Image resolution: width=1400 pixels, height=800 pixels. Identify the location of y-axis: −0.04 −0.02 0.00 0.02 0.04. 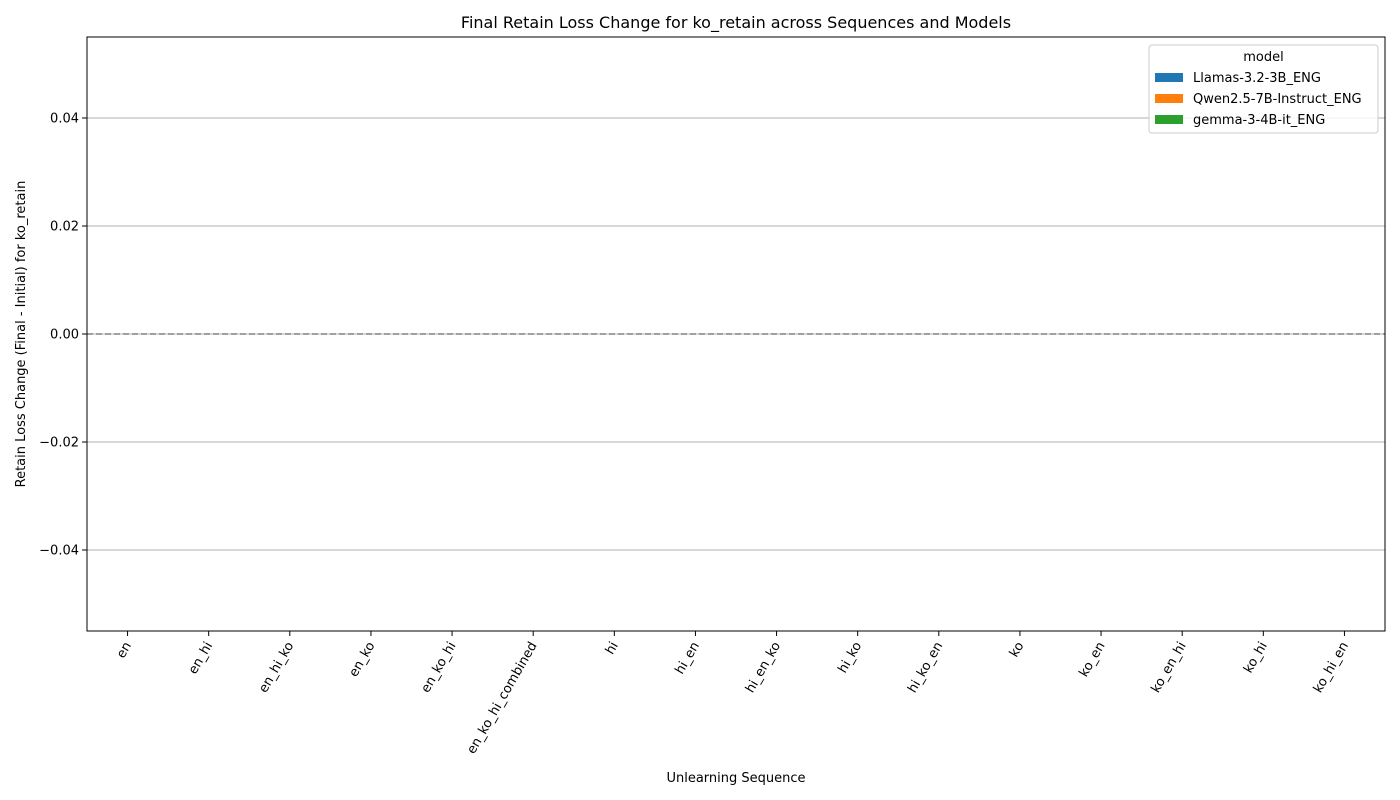
(63, 335).